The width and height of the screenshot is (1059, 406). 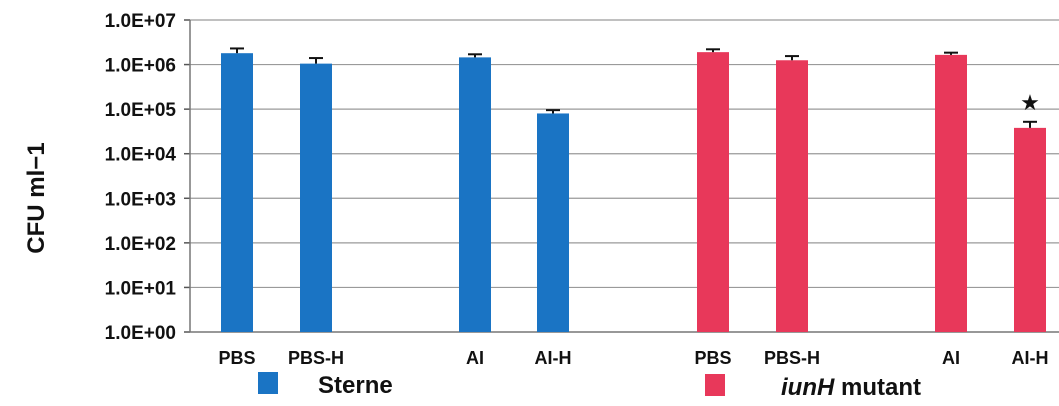 I want to click on significance-star-icon: ★, so click(x=1030, y=103).